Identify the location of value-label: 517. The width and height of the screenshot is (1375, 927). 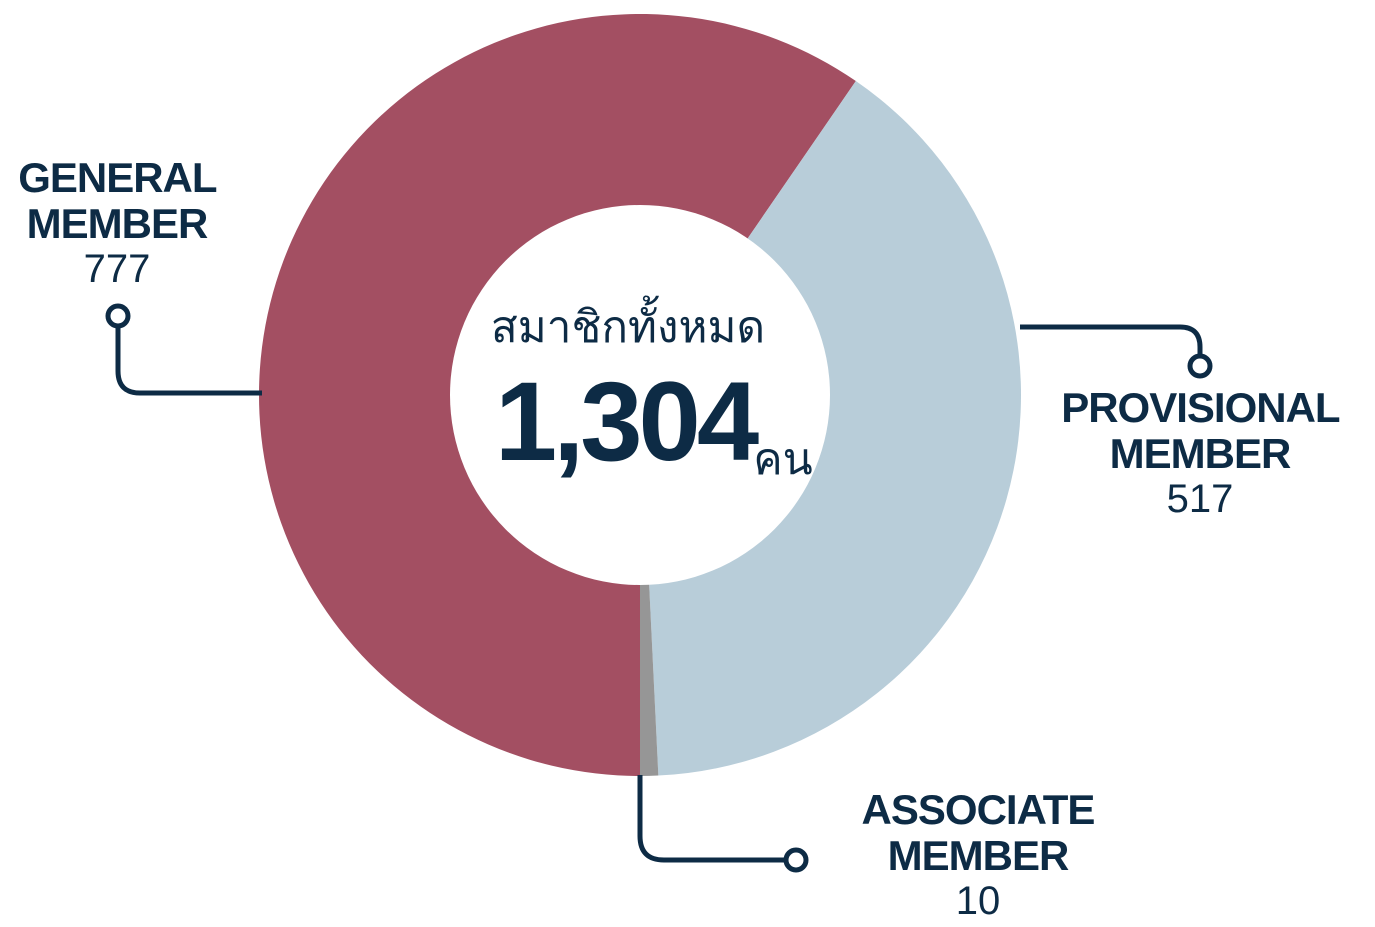
(1200, 499).